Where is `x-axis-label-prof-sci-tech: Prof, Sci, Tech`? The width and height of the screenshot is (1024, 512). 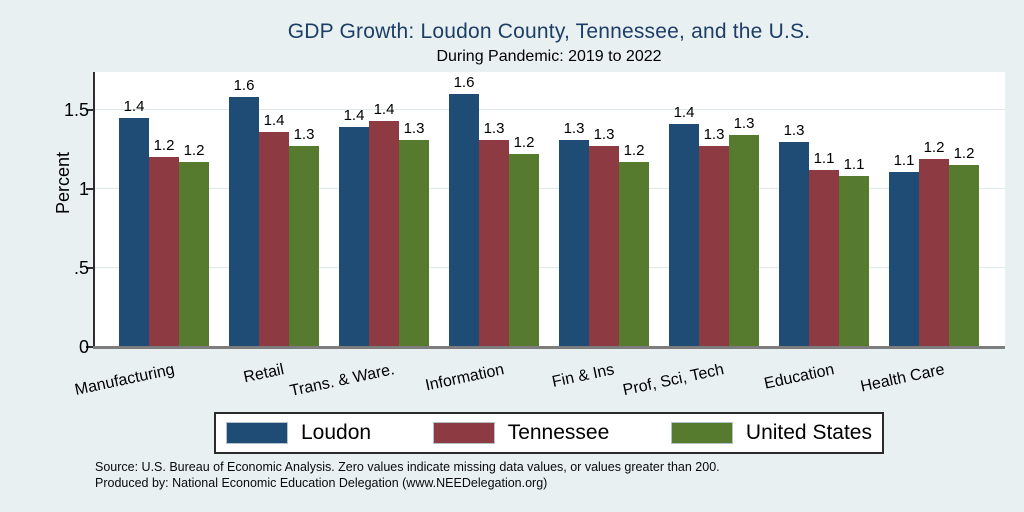
x-axis-label-prof-sci-tech: Prof, Sci, Tech is located at coordinates (673, 380).